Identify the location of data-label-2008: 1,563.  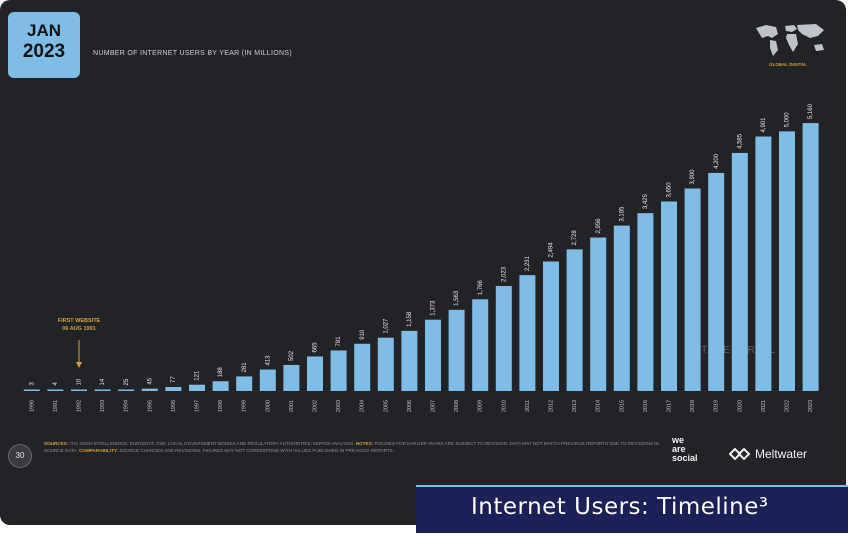
(457, 298).